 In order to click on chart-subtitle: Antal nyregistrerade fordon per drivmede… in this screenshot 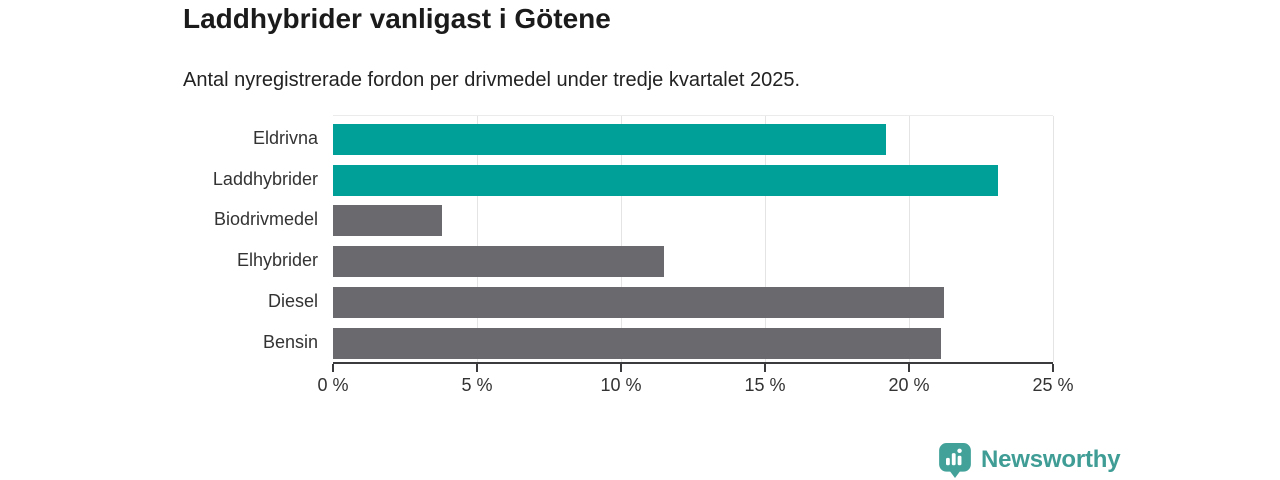, I will do `click(492, 80)`.